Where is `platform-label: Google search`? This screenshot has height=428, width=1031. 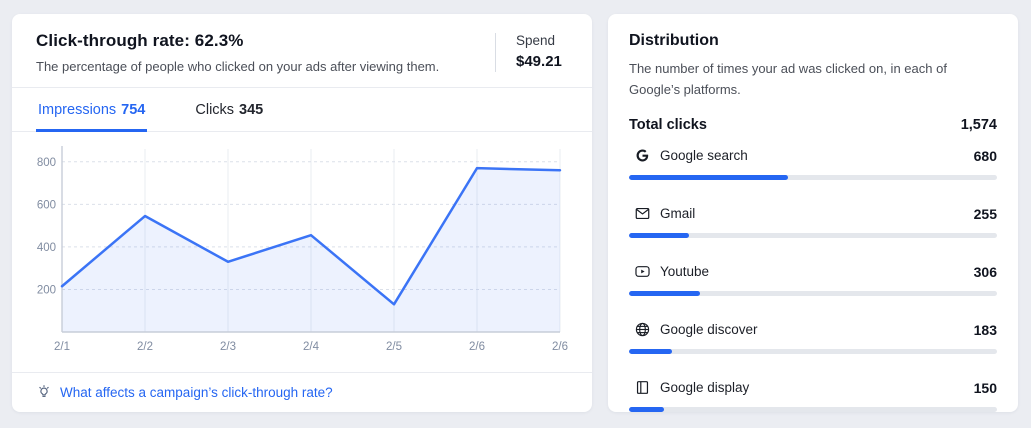
platform-label: Google search is located at coordinates (704, 155).